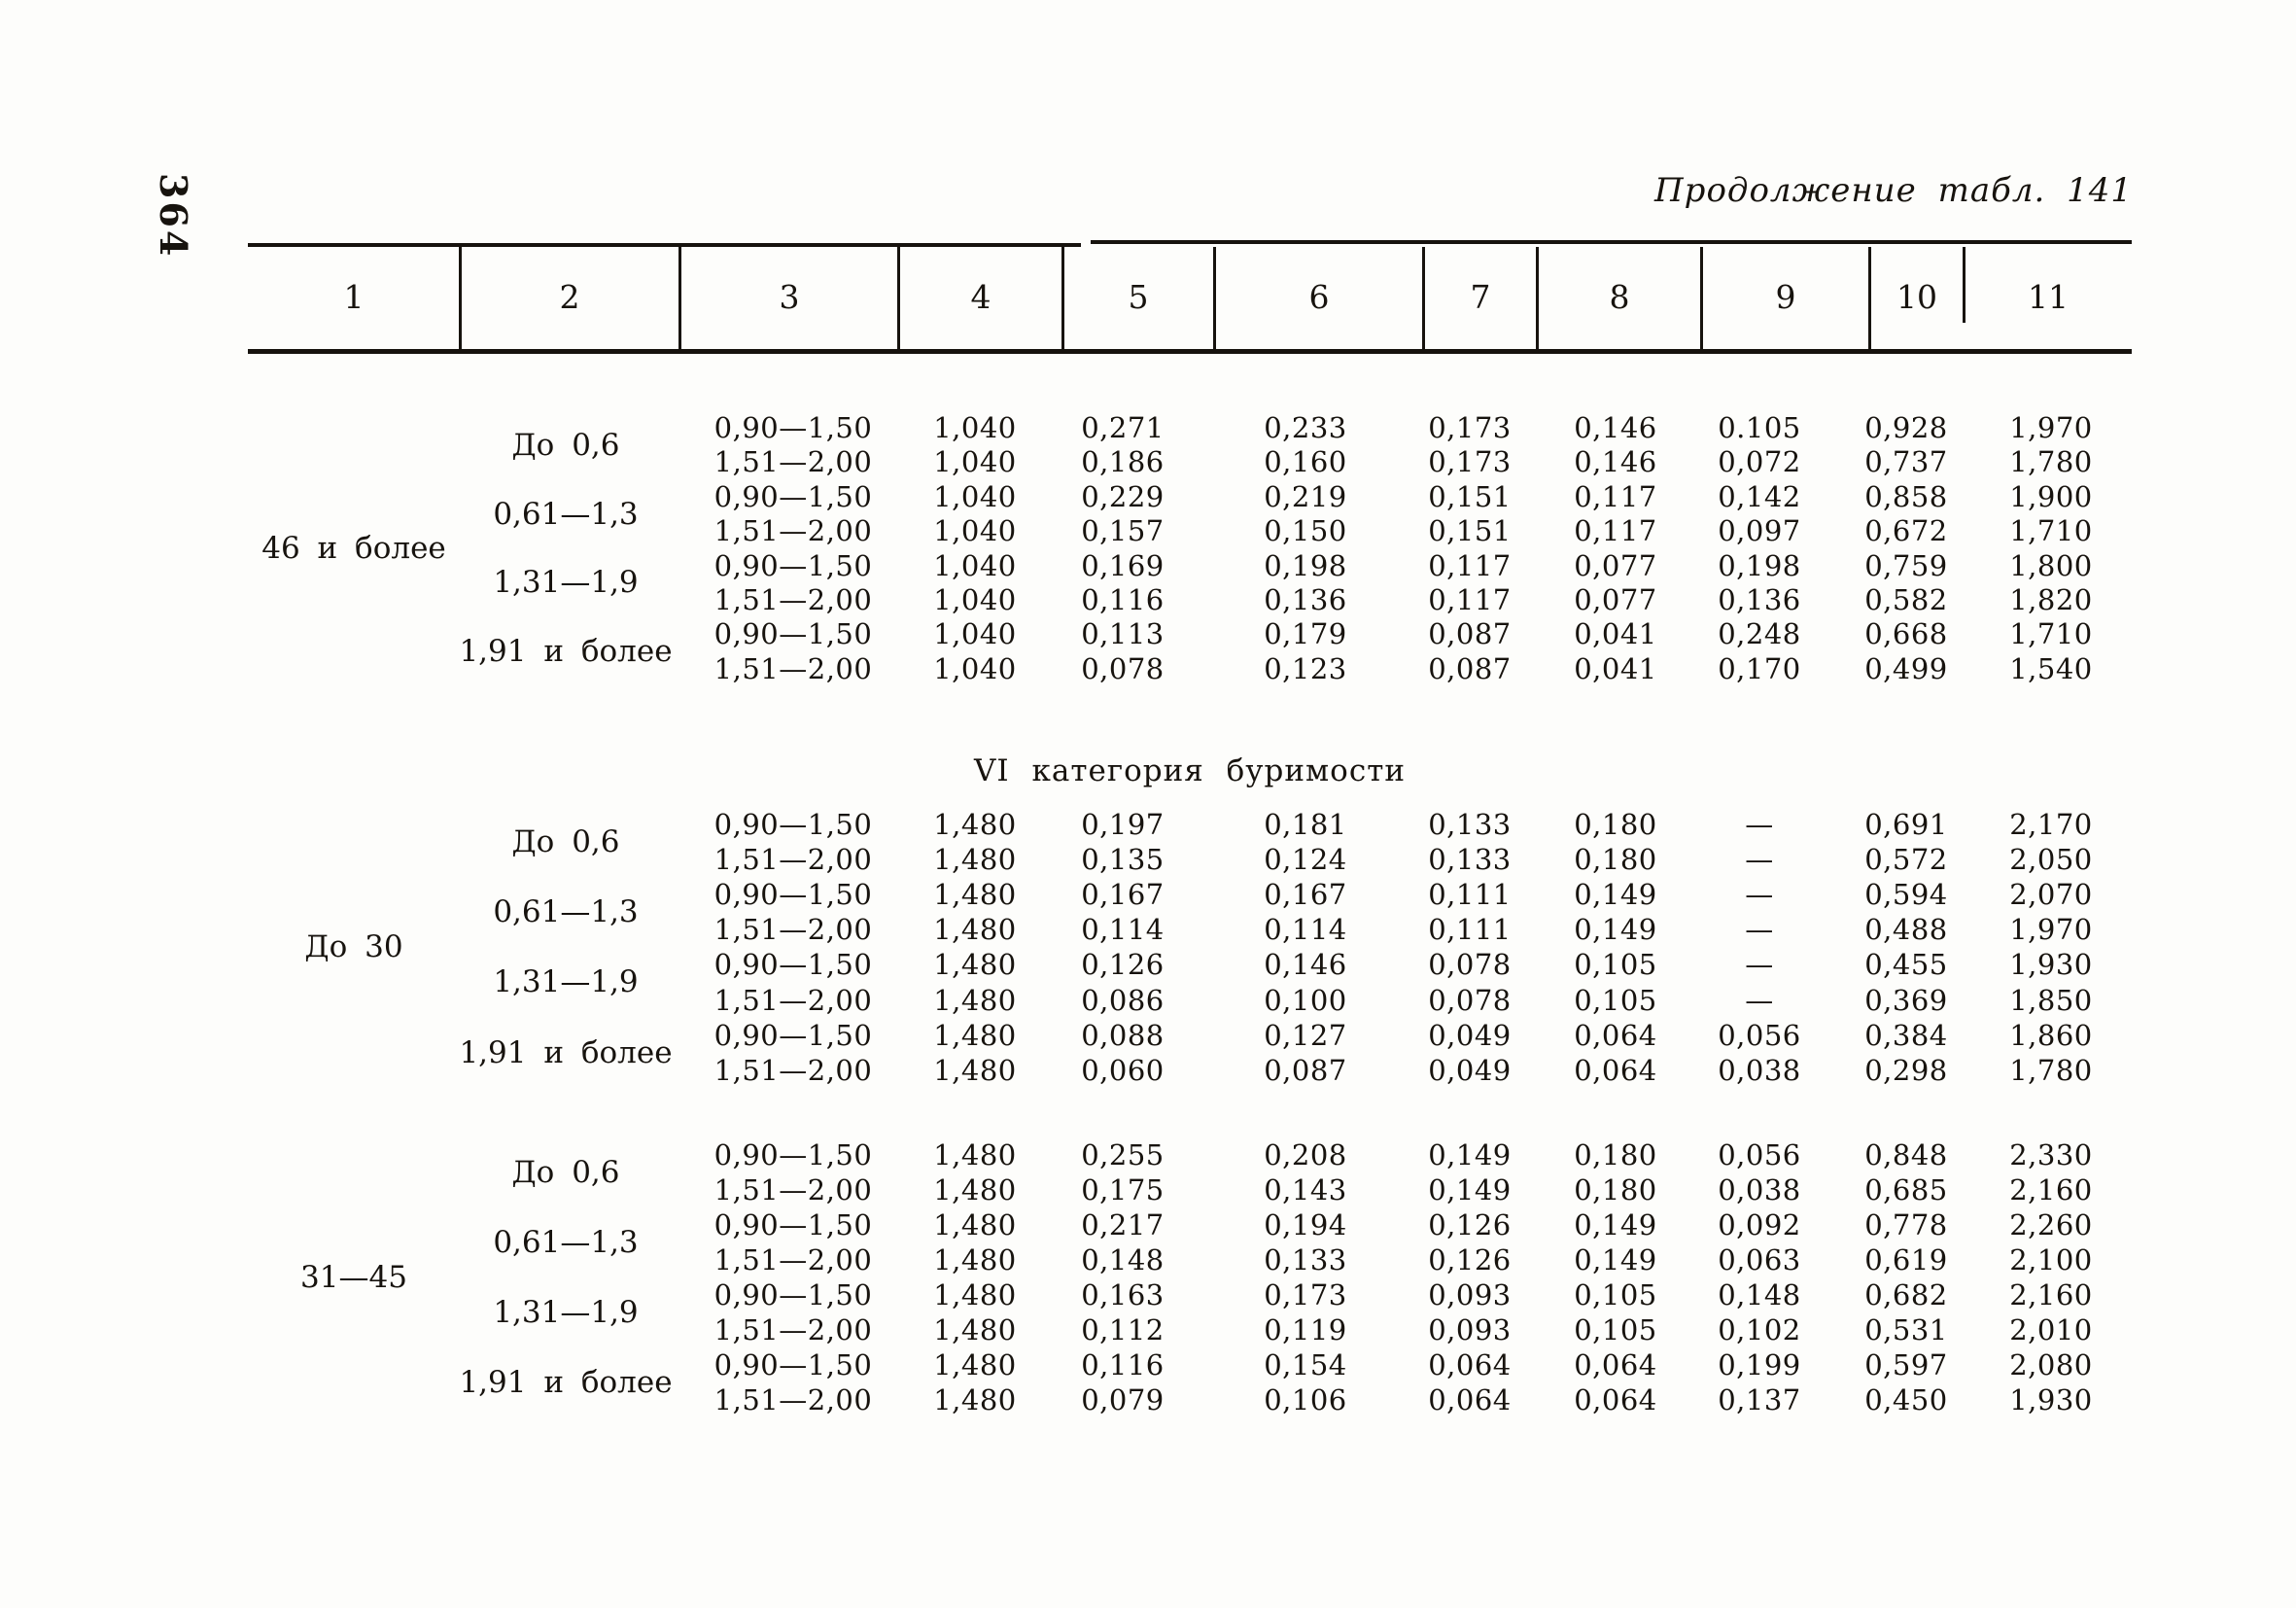 The image size is (2296, 1608). What do you see at coordinates (1615, 1154) in the screenshot?
I see `table-cell: 0,180` at bounding box center [1615, 1154].